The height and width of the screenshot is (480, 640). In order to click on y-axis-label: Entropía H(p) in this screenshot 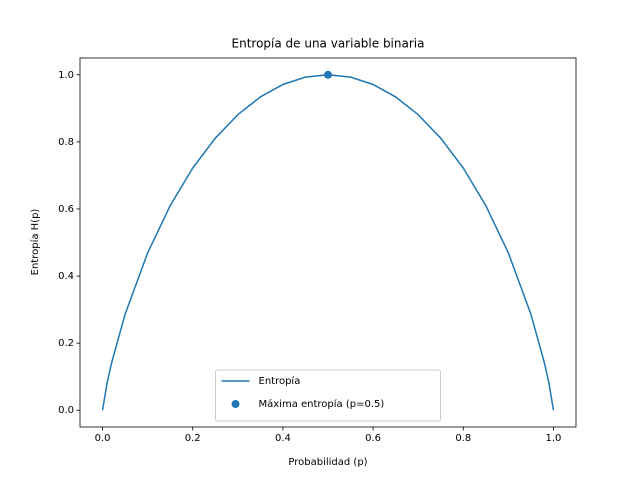, I will do `click(35, 242)`.